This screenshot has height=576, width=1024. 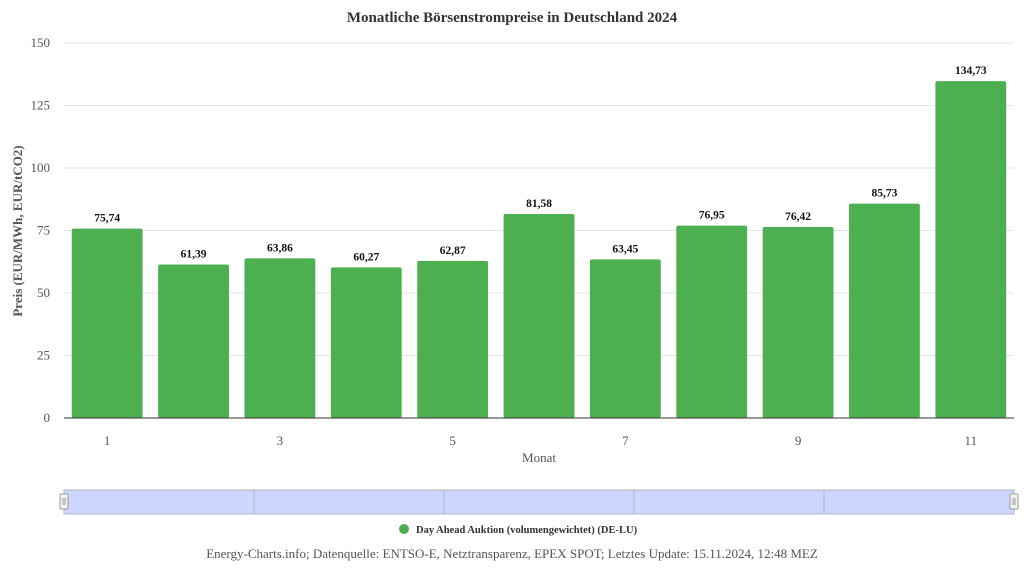 I want to click on data-label: 76,95, so click(x=712, y=216).